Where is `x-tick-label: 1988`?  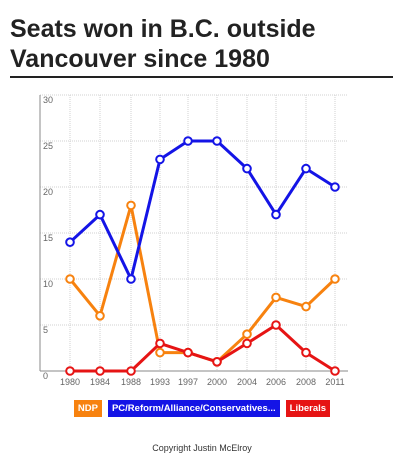
x-tick-label: 1988 is located at coordinates (131, 382).